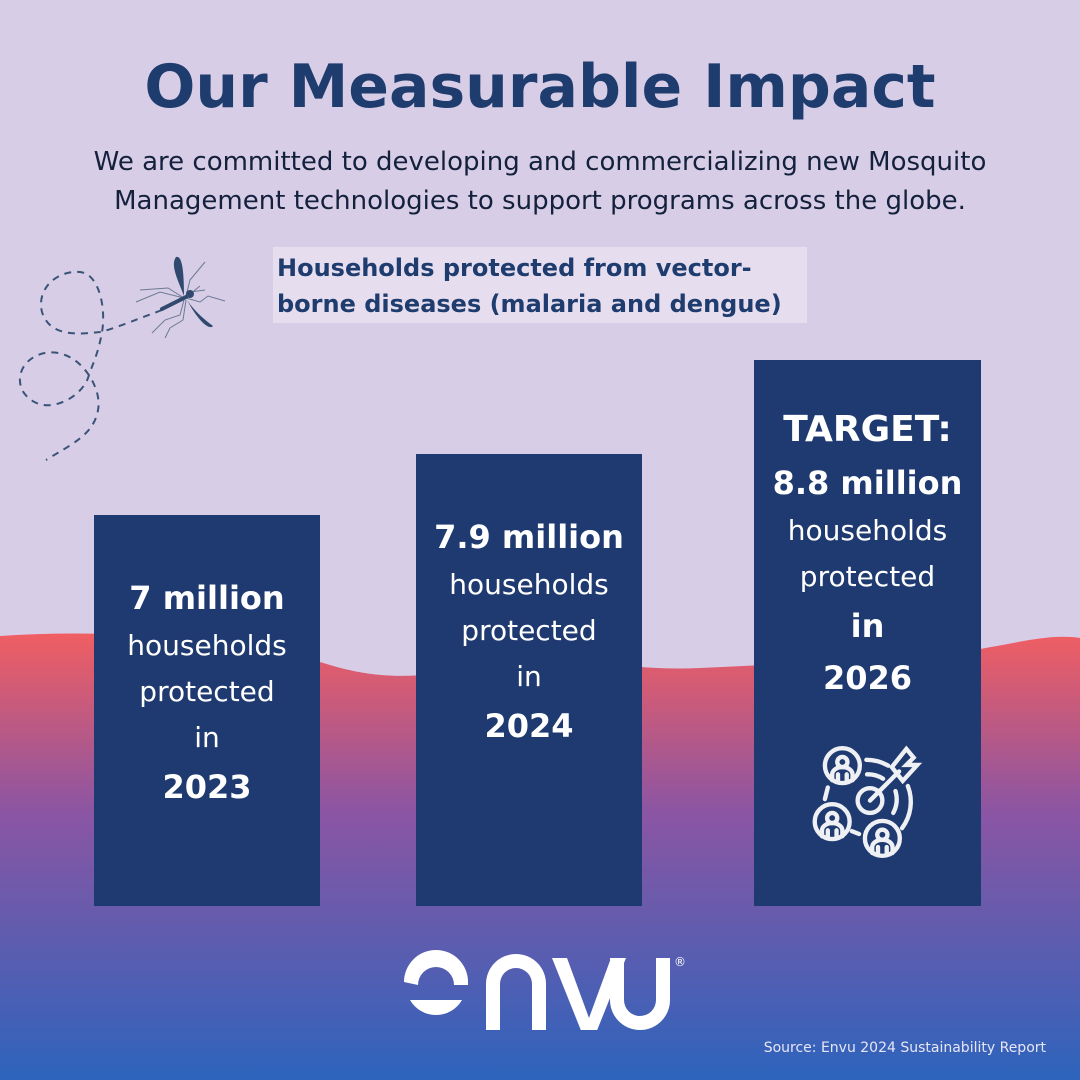 The height and width of the screenshot is (1080, 1080). Describe the element at coordinates (207, 787) in the screenshot. I see `stat-year: 2023` at that location.